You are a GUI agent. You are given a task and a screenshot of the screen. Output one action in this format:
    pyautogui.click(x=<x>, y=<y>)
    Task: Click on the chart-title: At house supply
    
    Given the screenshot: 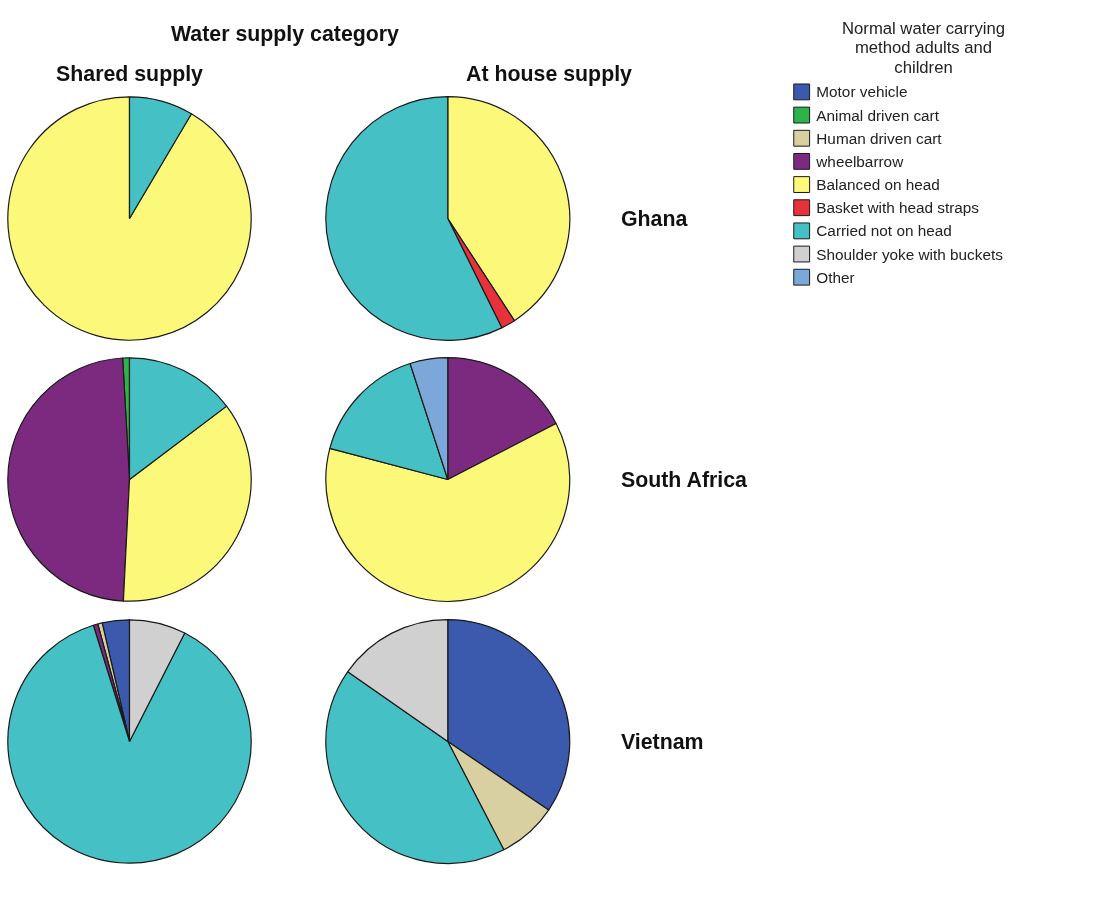 What is the action you would take?
    pyautogui.click(x=549, y=73)
    